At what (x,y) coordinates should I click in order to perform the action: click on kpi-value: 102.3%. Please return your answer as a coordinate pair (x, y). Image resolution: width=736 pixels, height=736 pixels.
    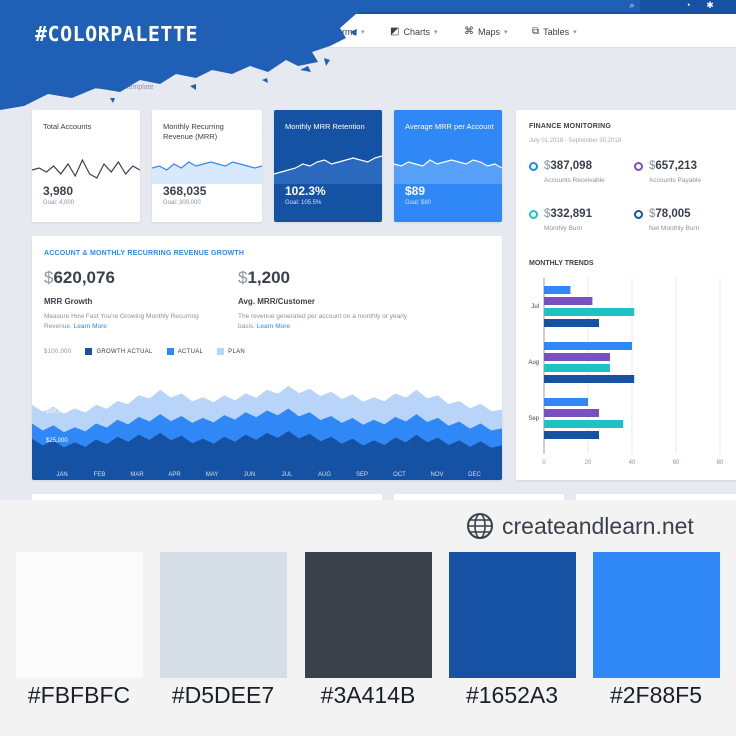
    Looking at the image, I should click on (305, 191).